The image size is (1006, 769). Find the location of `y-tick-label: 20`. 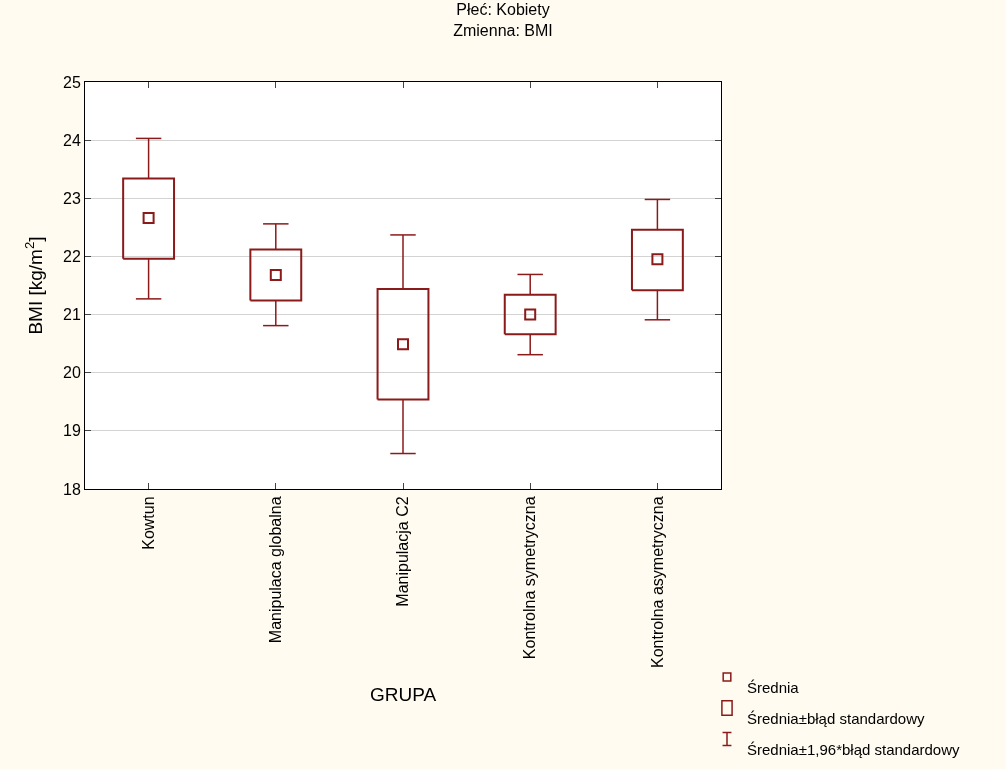

y-tick-label: 20 is located at coordinates (72, 373).